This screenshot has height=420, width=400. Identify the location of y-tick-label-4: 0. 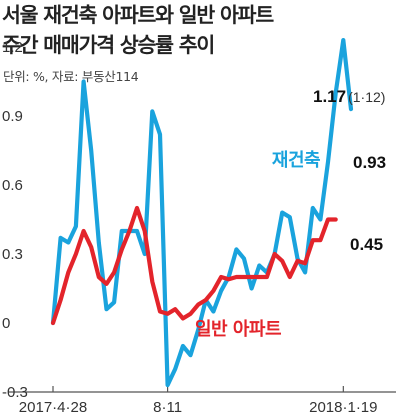
(6, 323).